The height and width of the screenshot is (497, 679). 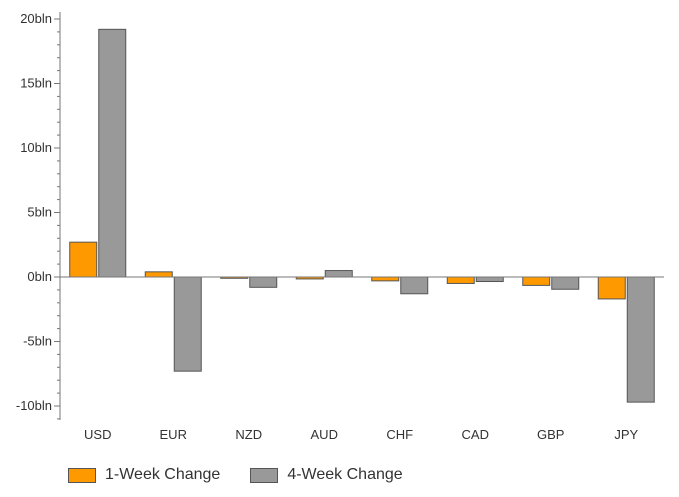 What do you see at coordinates (248, 434) in the screenshot?
I see `x-tick-label: NZD` at bounding box center [248, 434].